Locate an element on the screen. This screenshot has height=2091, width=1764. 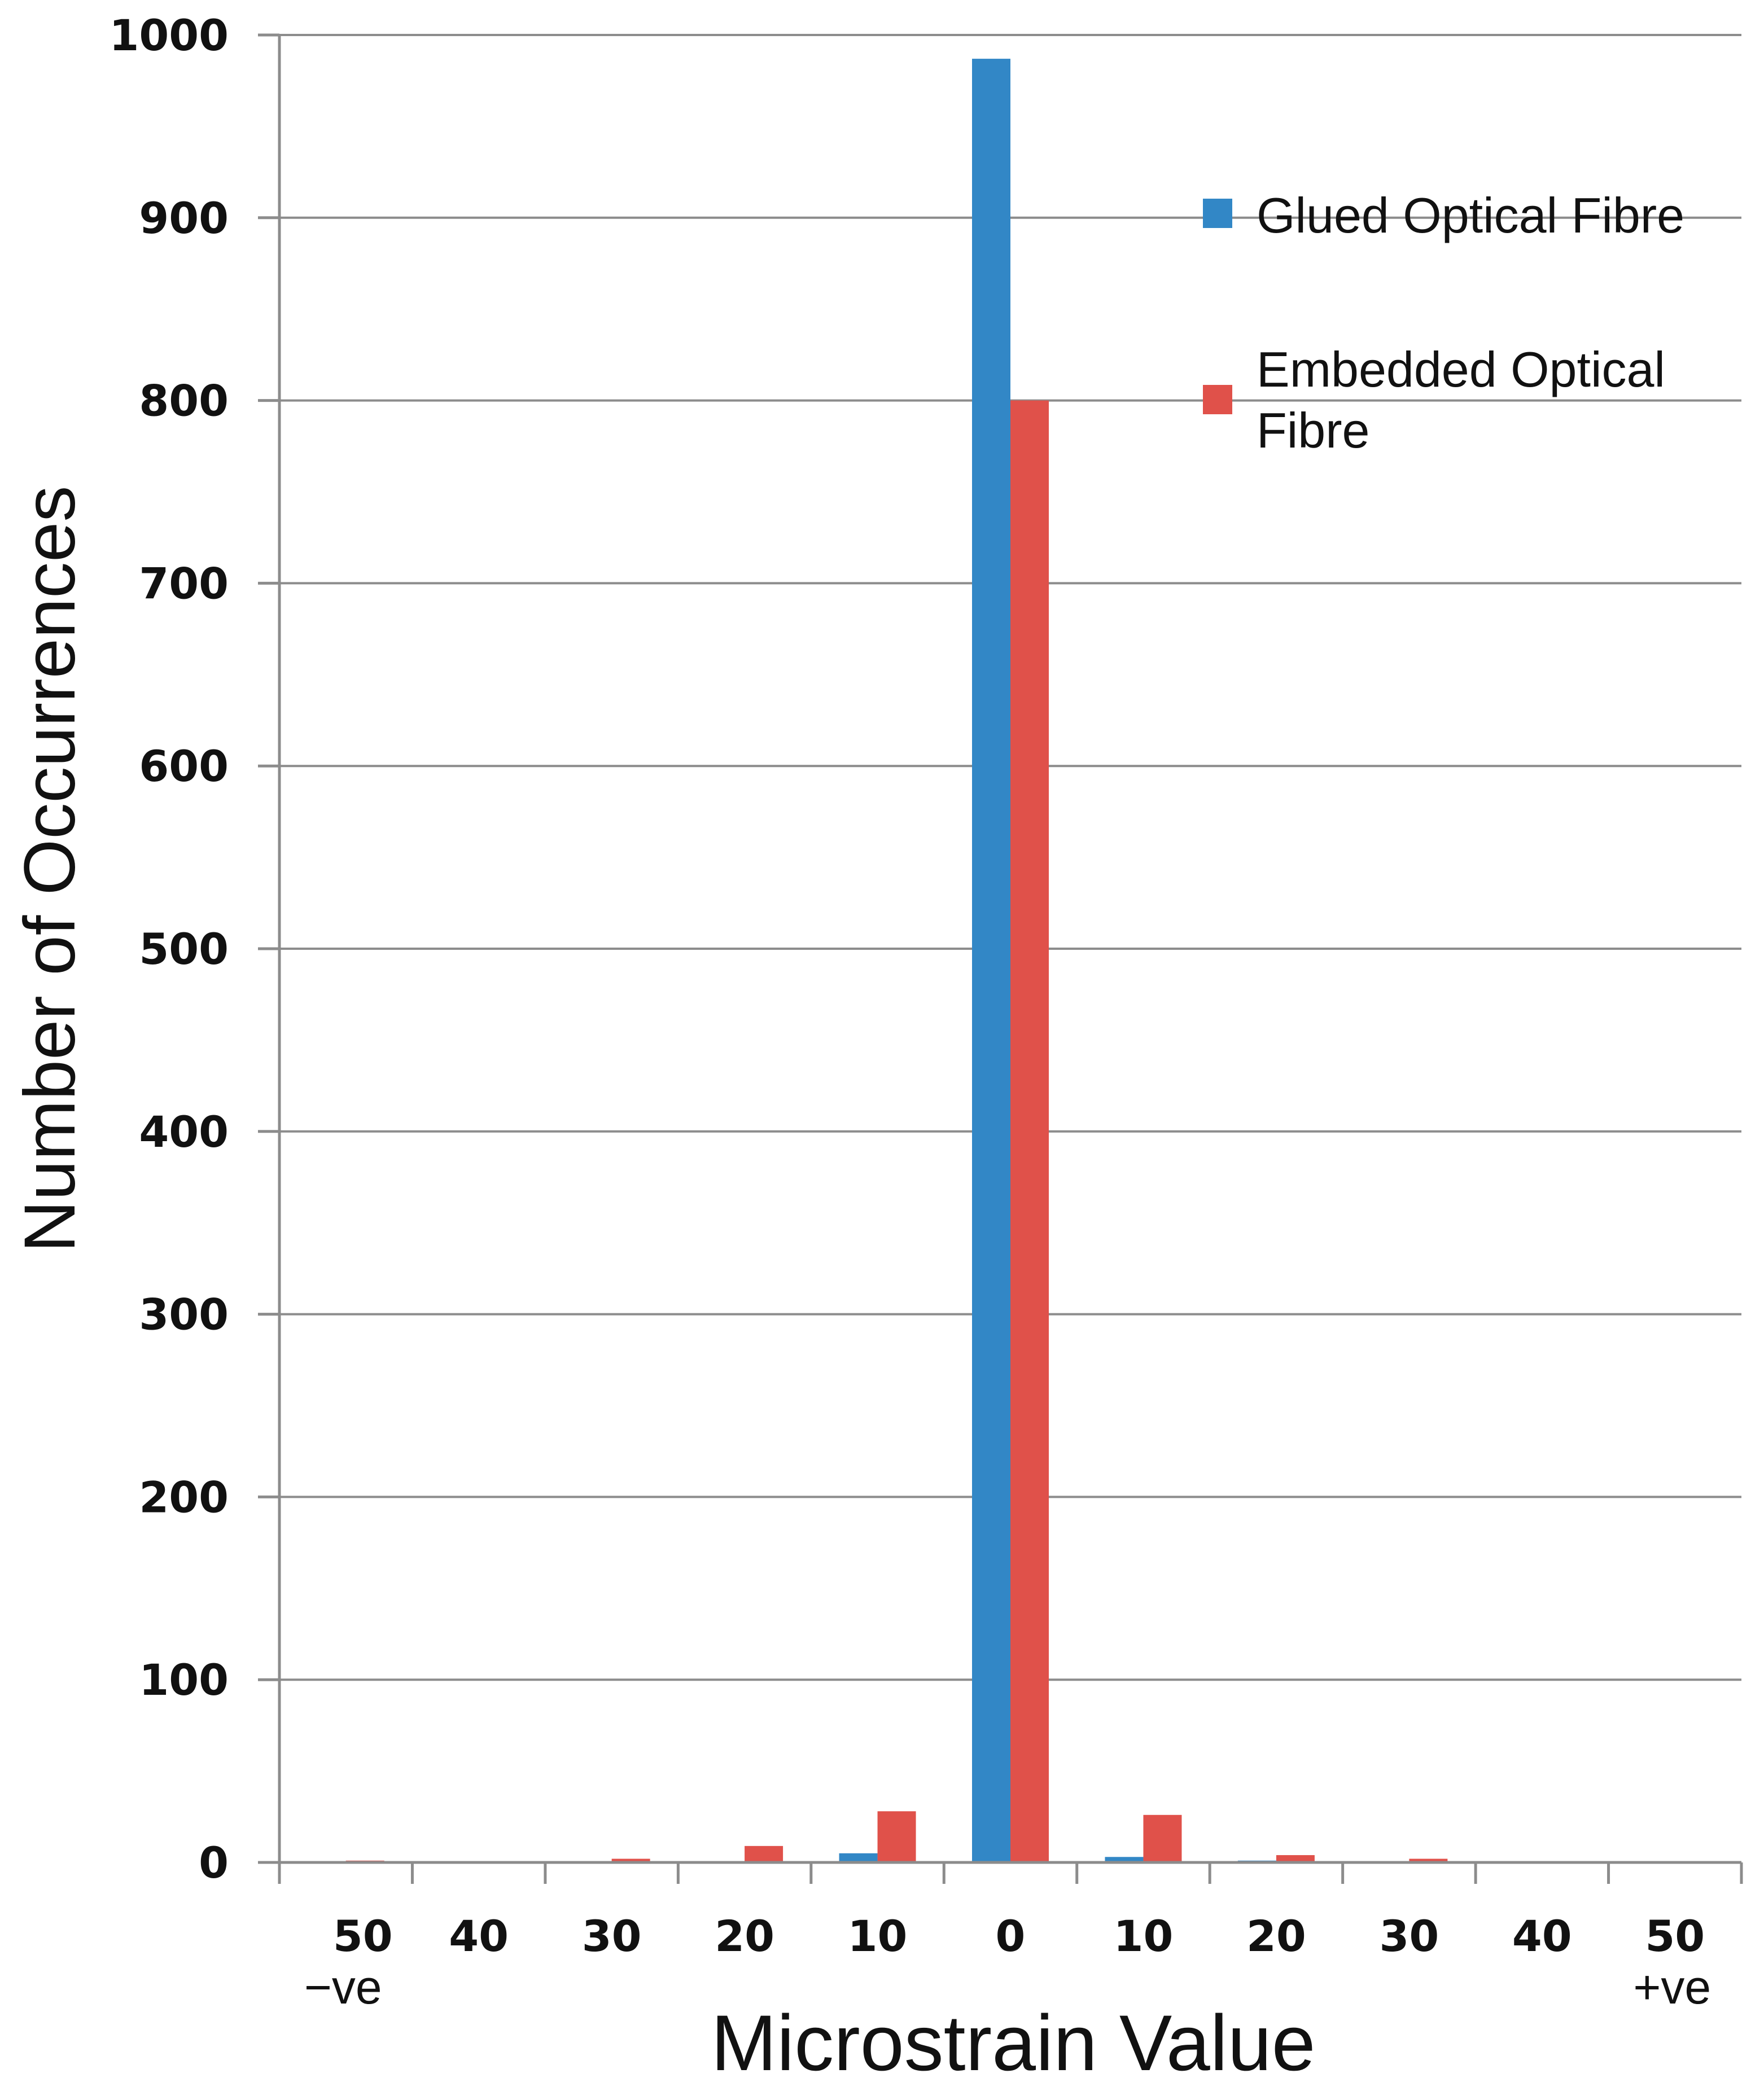
x-tick-label-4: 10 is located at coordinates (878, 1936).